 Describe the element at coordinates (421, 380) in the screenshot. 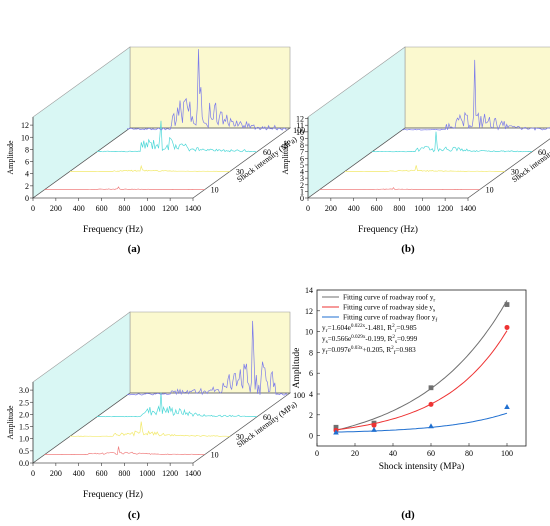

I see `fit-curve-s` at that location.